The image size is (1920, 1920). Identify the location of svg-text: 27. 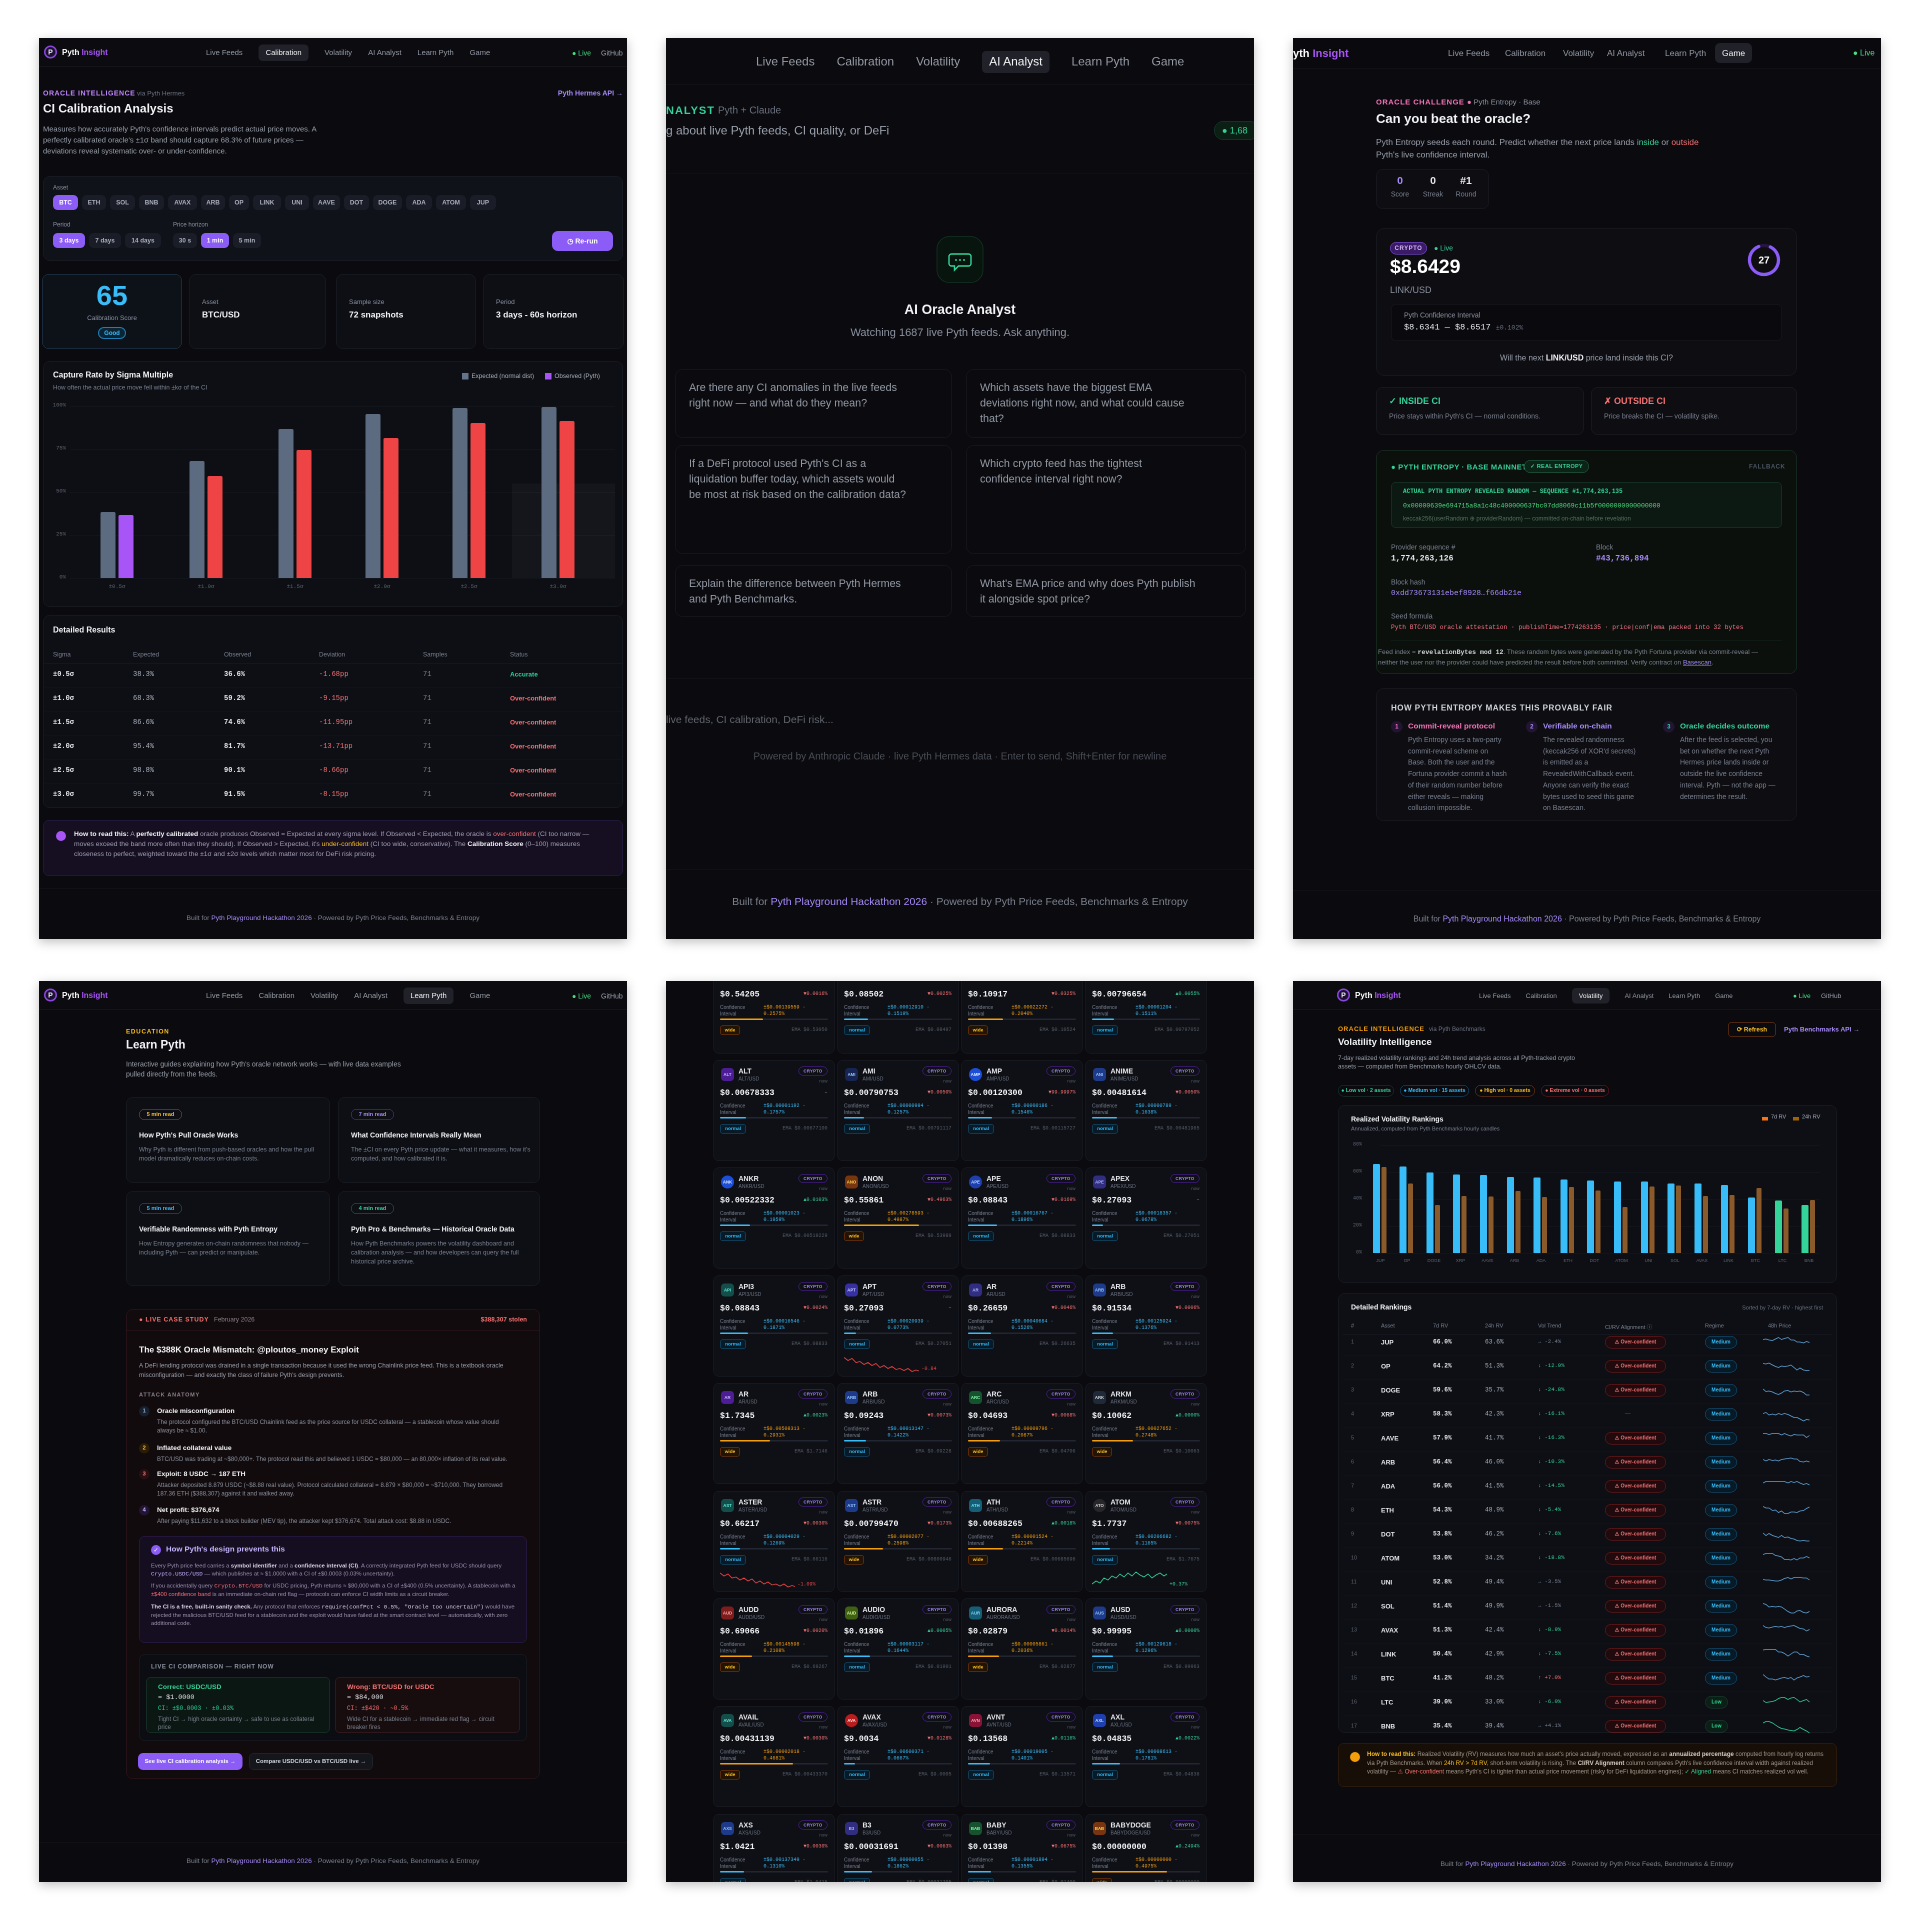
(1764, 261).